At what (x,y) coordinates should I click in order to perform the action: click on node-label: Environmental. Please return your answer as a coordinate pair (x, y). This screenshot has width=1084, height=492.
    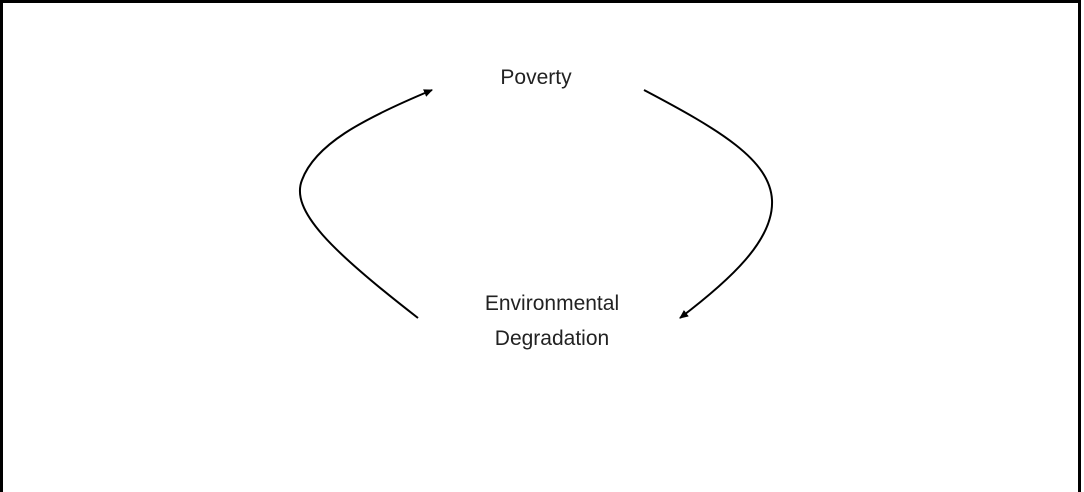
    Looking at the image, I should click on (552, 303).